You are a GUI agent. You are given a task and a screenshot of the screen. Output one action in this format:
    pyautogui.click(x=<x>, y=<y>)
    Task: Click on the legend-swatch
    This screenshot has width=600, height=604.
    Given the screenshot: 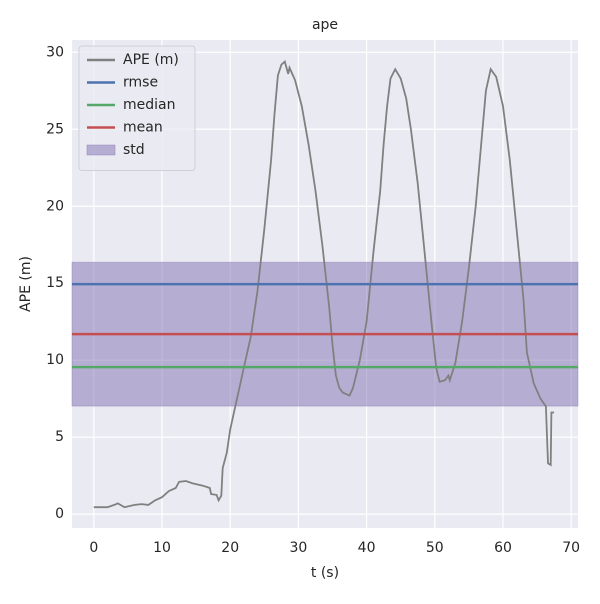 What is the action you would take?
    pyautogui.click(x=101, y=150)
    